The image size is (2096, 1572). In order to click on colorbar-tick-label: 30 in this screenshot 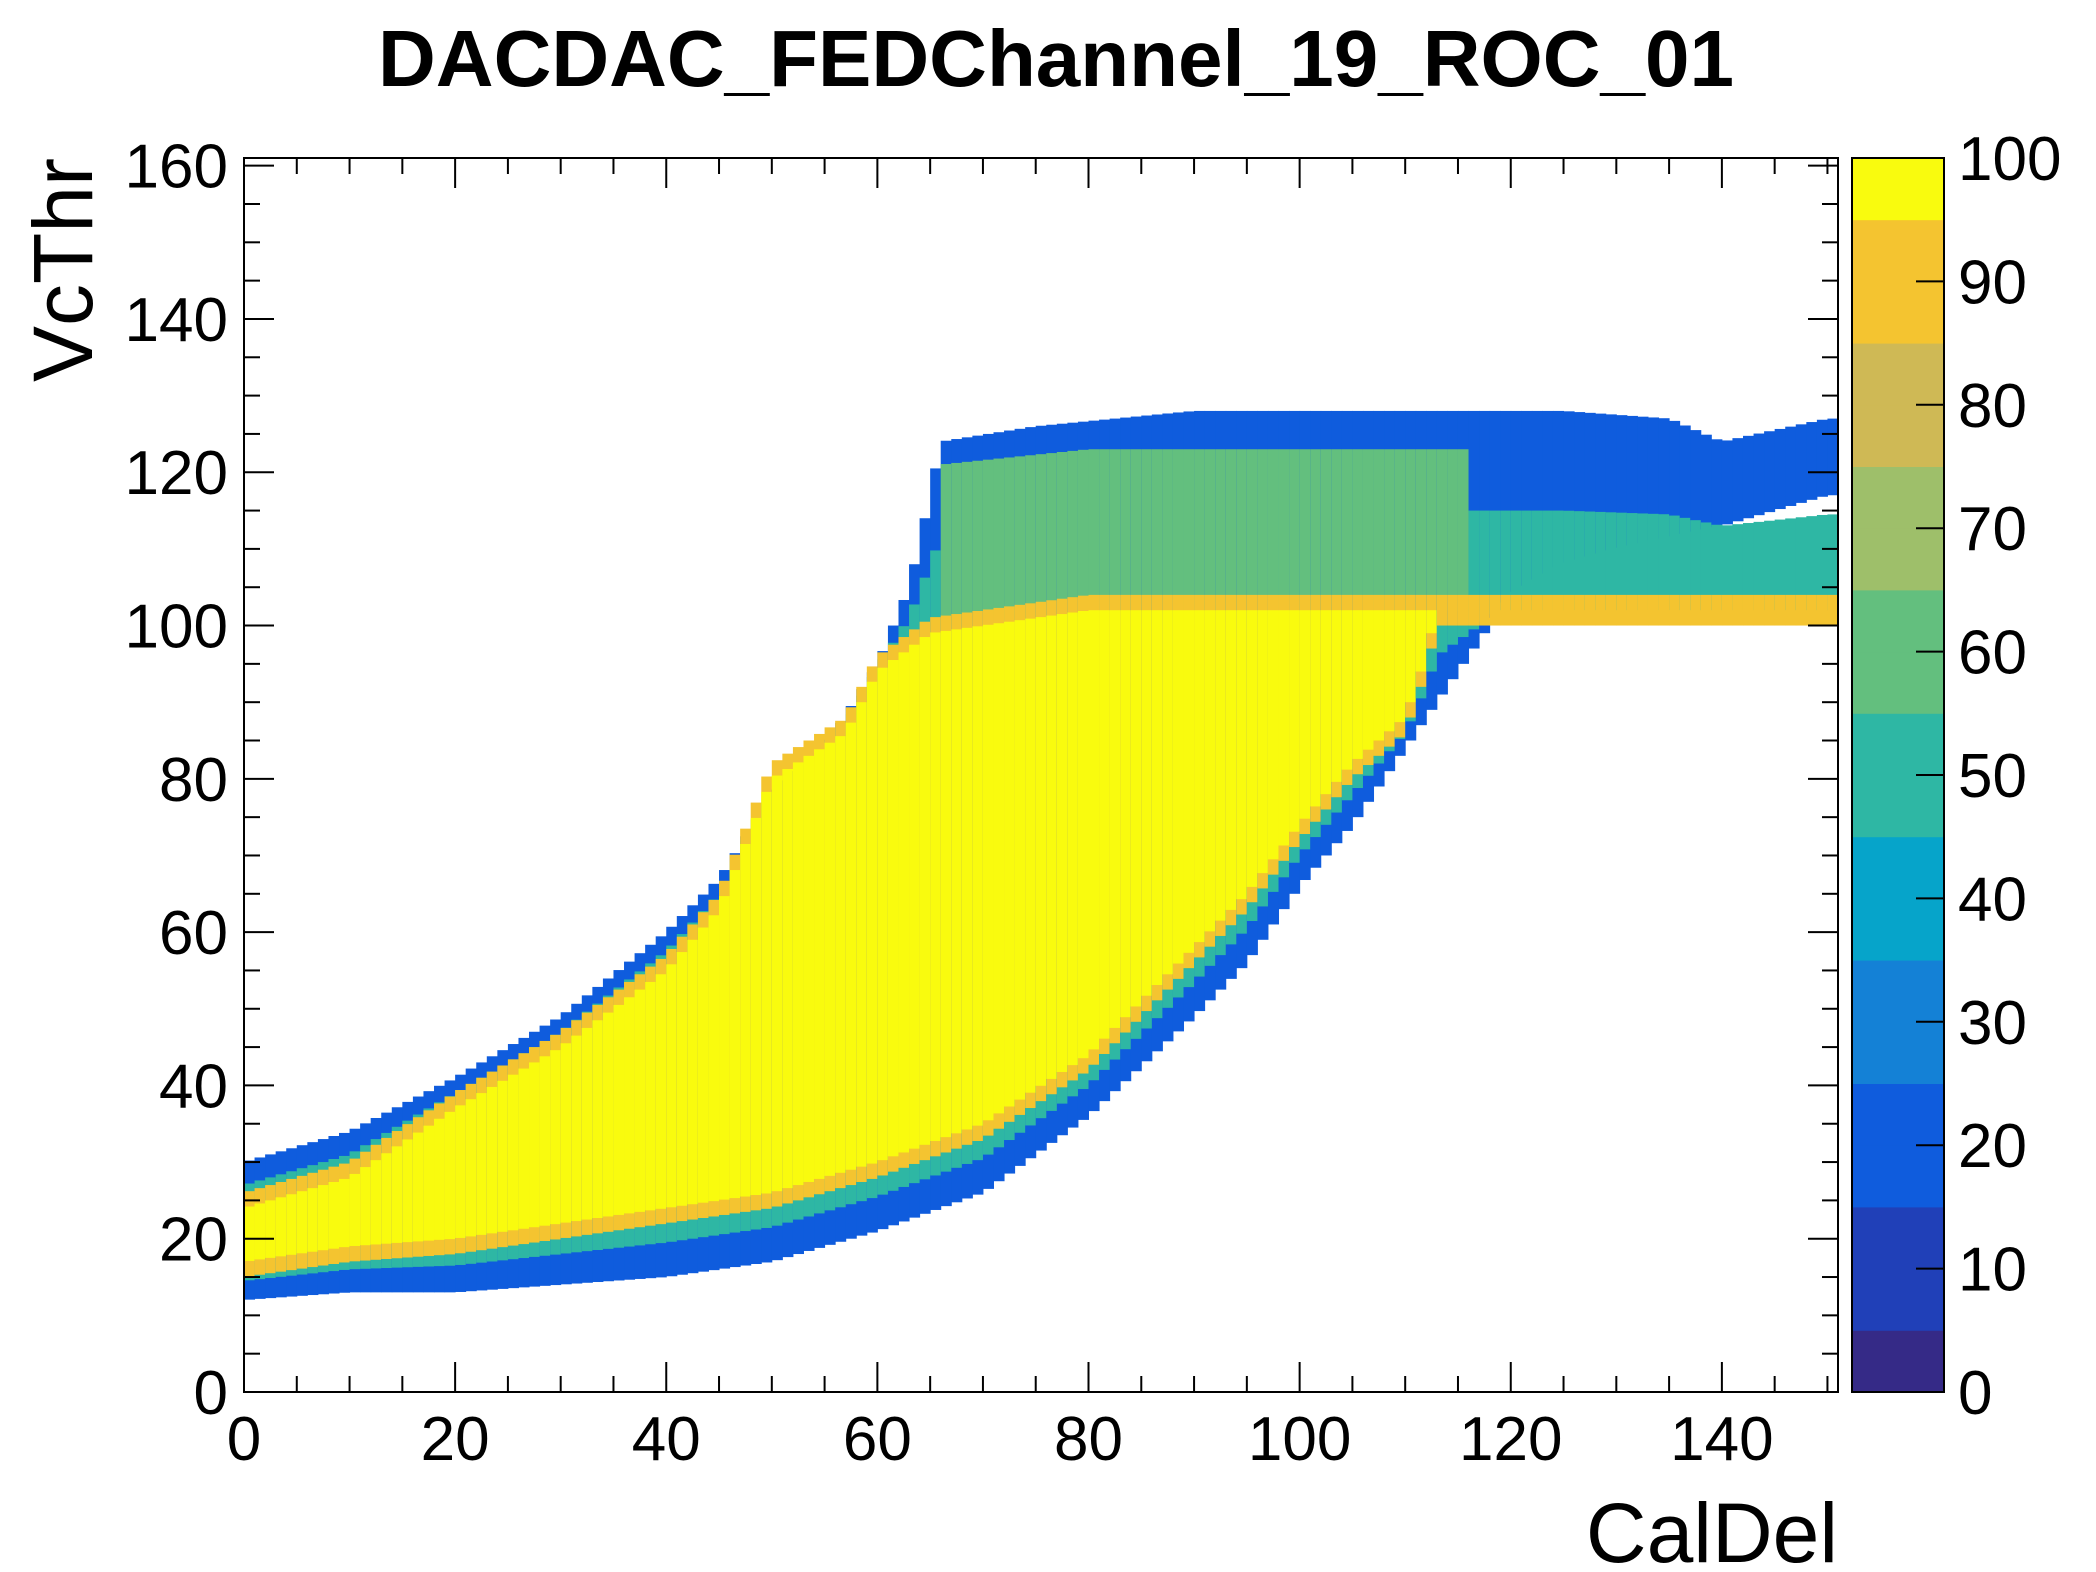, I will do `click(1992, 1023)`.